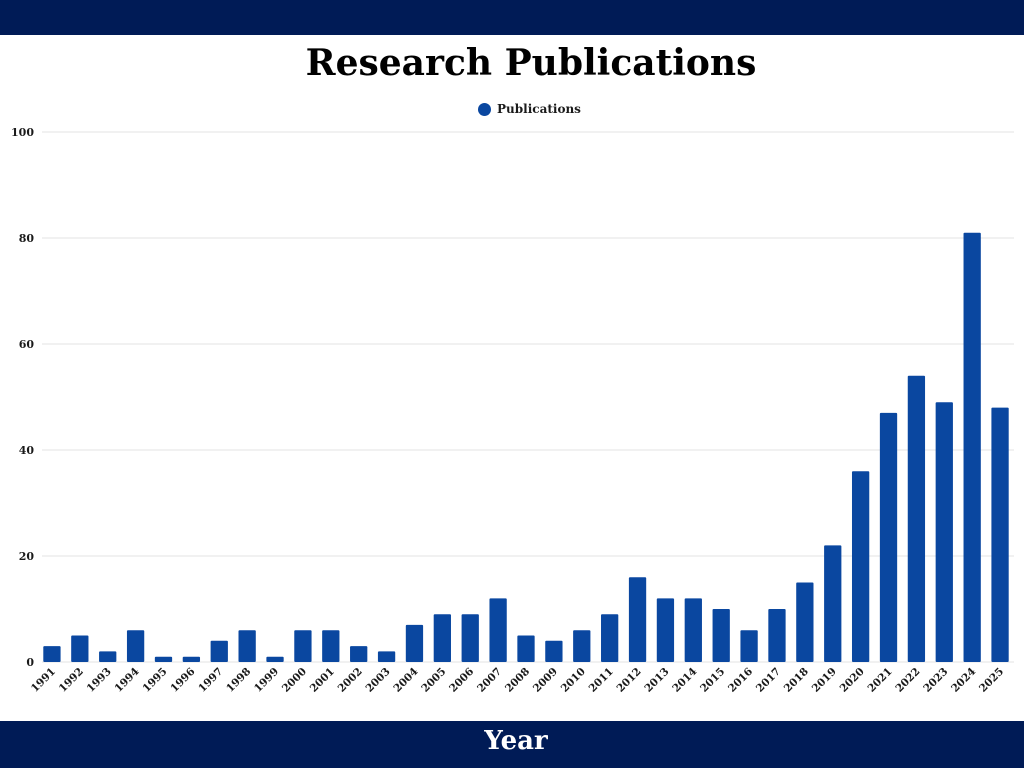 This screenshot has width=1024, height=768. What do you see at coordinates (796, 680) in the screenshot?
I see `x-tick-label: 2018` at bounding box center [796, 680].